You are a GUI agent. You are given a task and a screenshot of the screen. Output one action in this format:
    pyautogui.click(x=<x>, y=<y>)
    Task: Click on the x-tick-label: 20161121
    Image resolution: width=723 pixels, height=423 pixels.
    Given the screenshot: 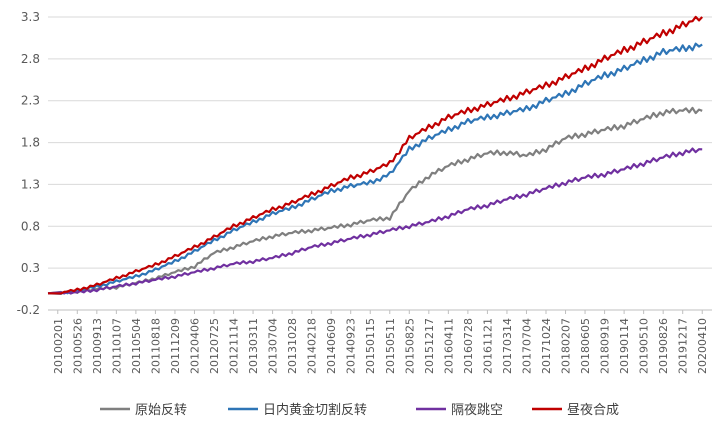 What is the action you would take?
    pyautogui.click(x=487, y=346)
    